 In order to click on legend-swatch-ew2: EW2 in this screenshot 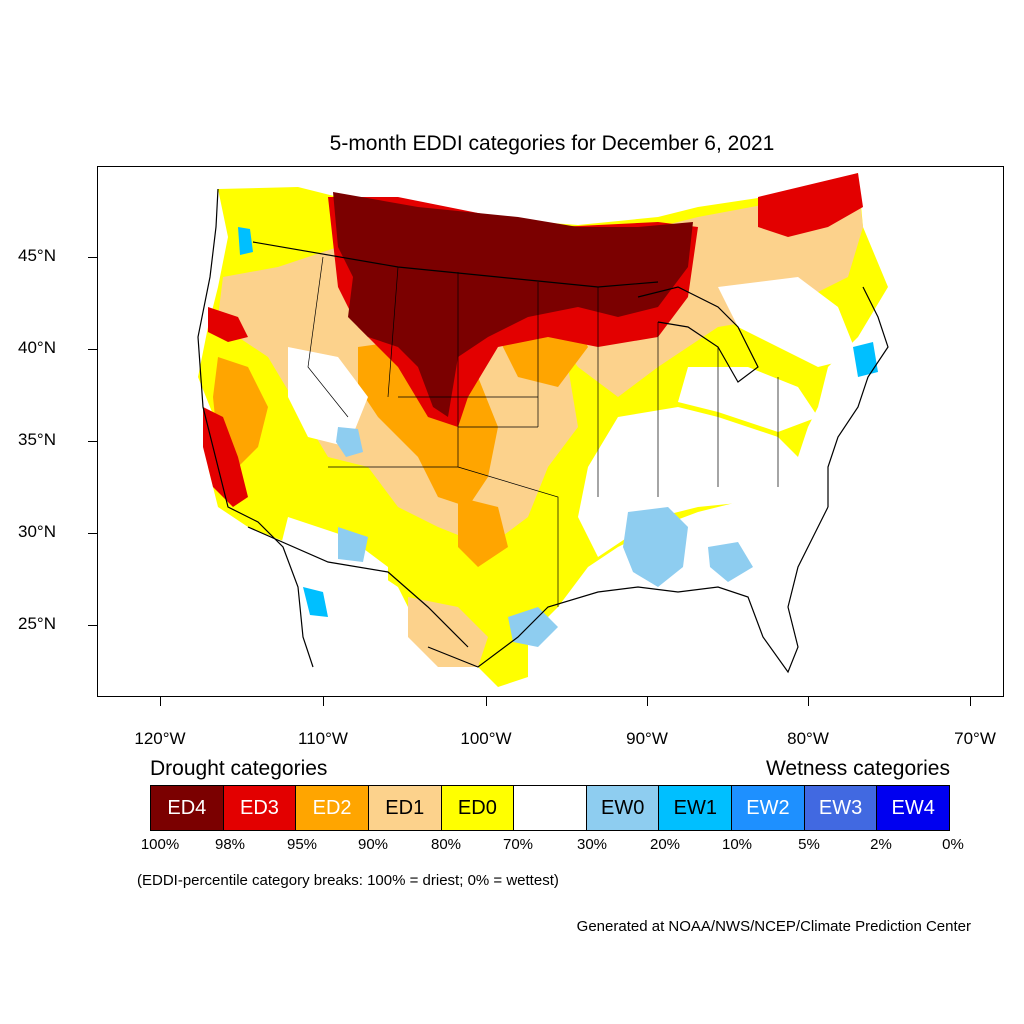, I will do `click(768, 808)`.